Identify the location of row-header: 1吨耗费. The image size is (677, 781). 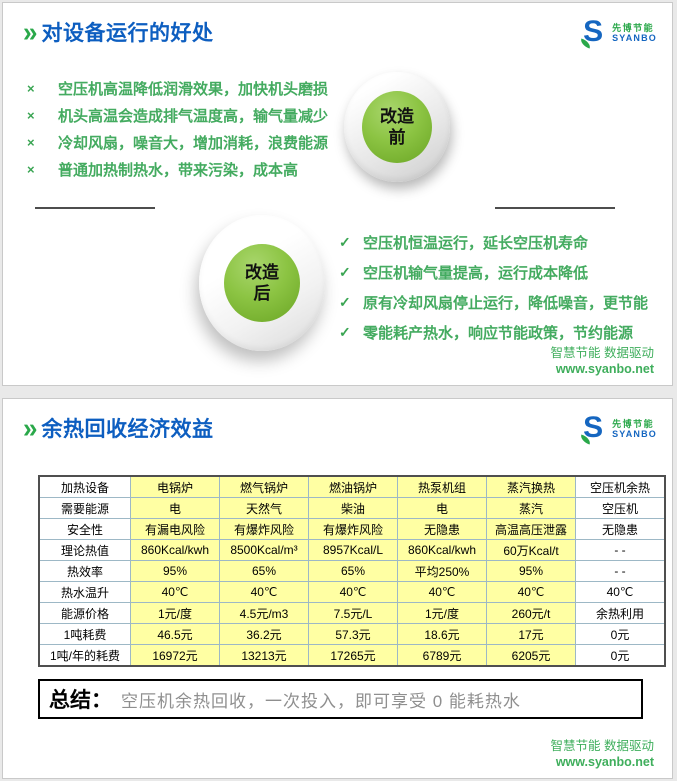
(84, 634).